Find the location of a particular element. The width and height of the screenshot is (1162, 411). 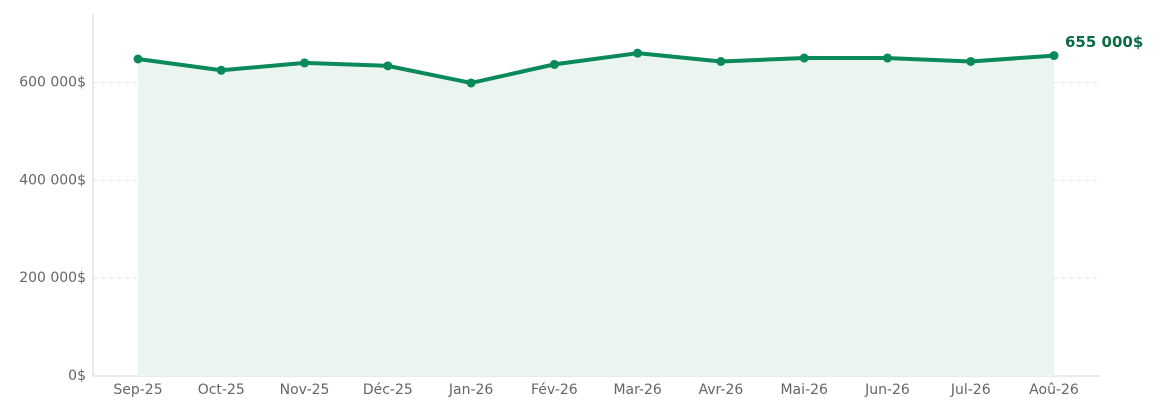

x-tick-label: Déc-25 is located at coordinates (388, 390).